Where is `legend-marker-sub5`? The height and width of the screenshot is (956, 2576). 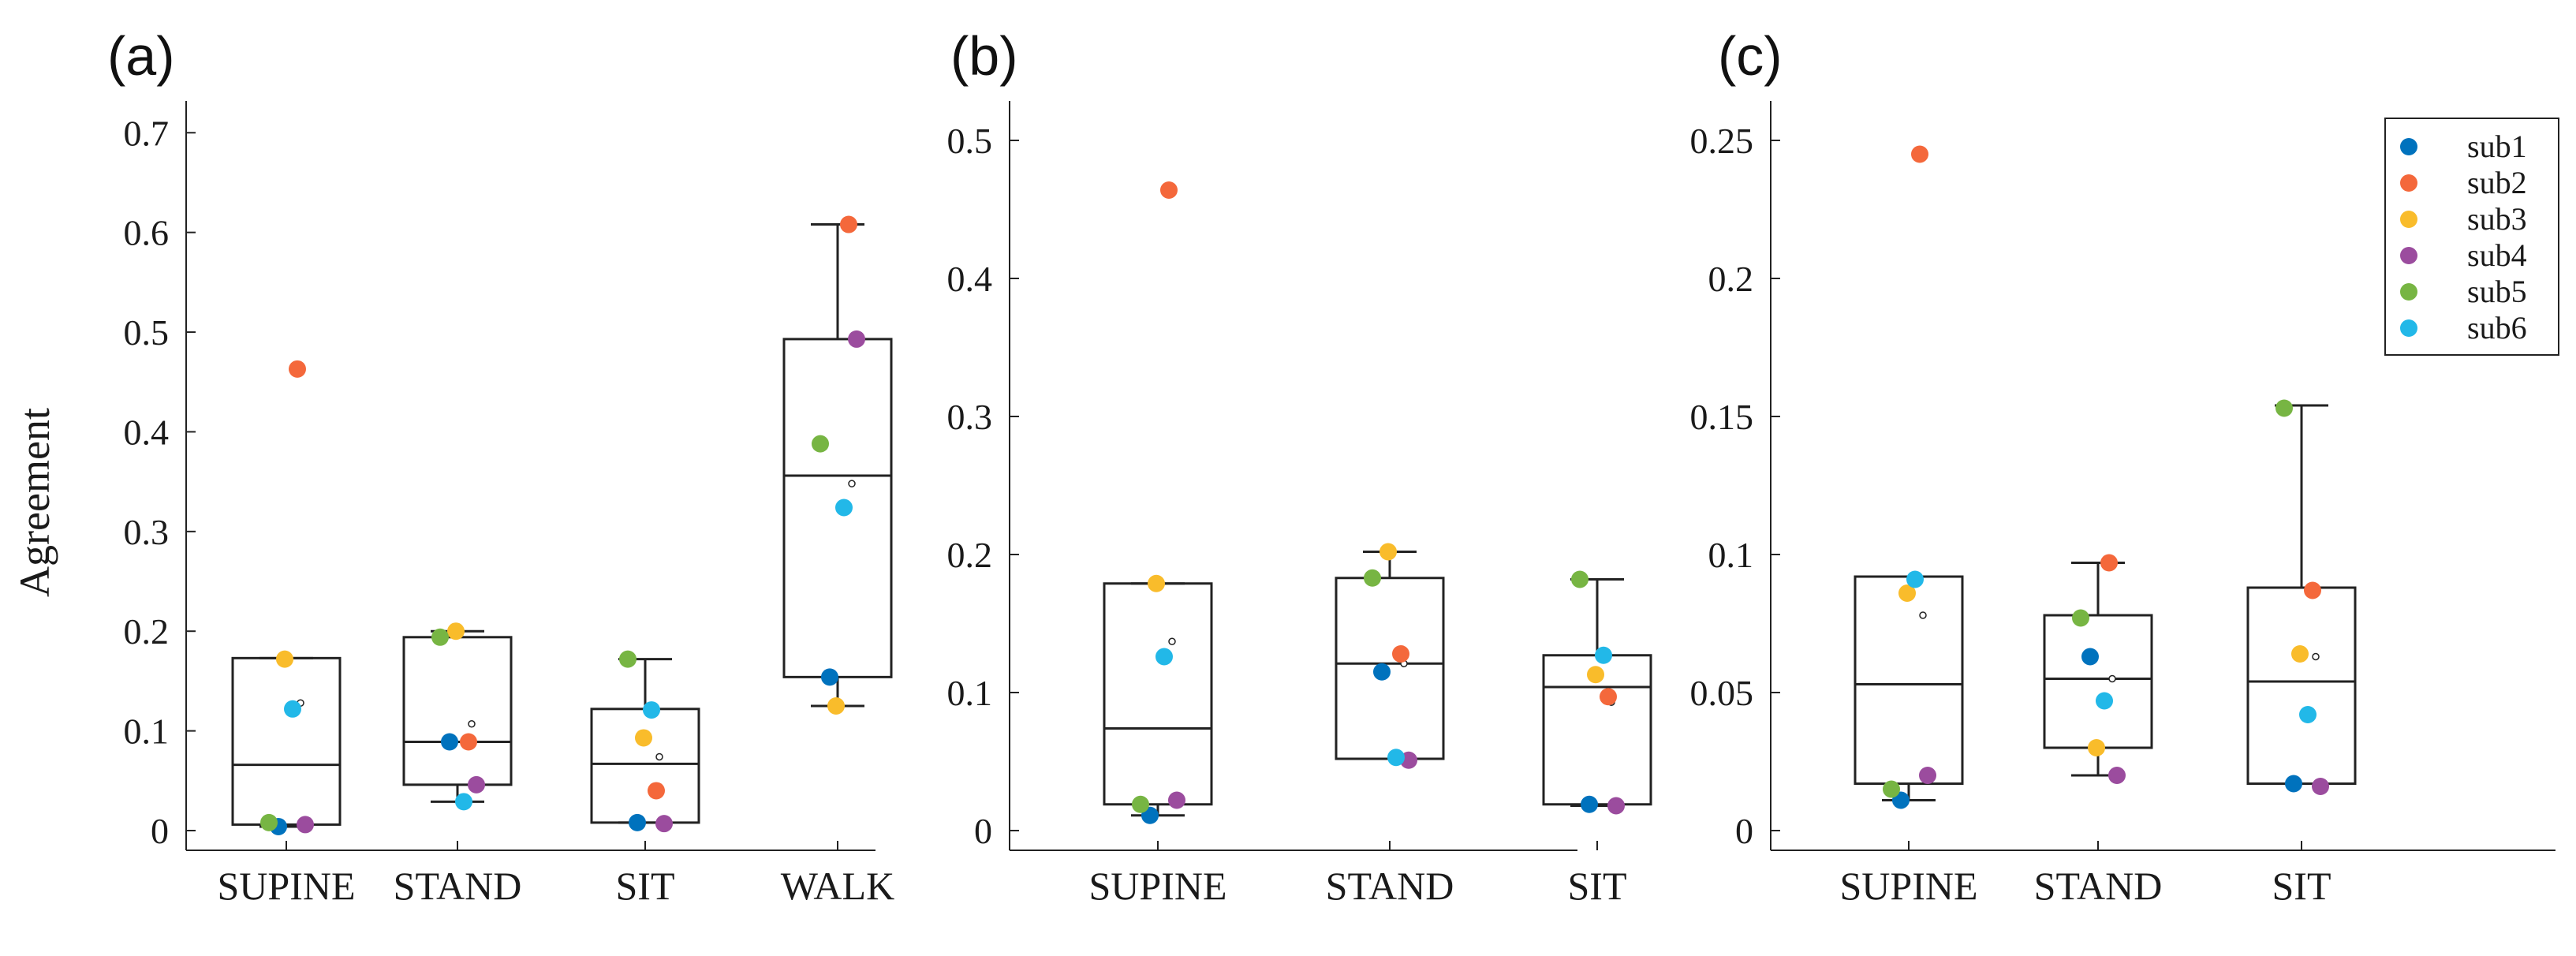 legend-marker-sub5 is located at coordinates (2408, 292).